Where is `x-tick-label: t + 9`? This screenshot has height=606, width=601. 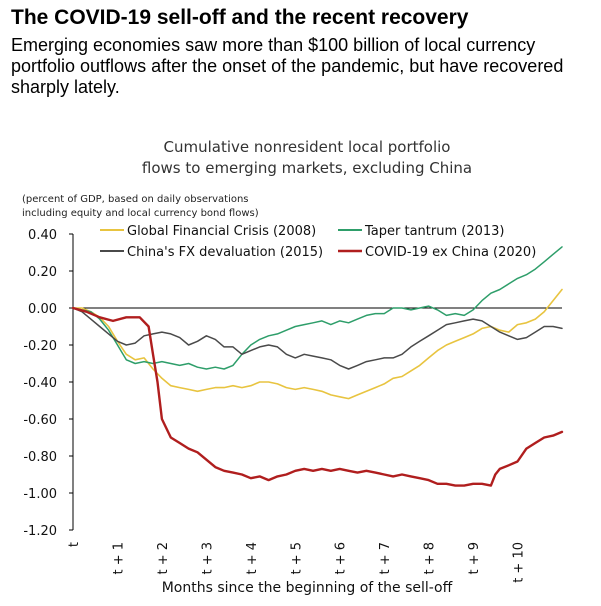
x-tick-label: t + 9 is located at coordinates (474, 558).